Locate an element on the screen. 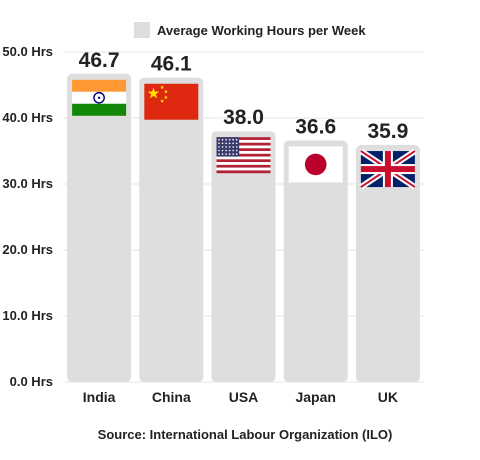  y-tick-label: 20.0 Hrs is located at coordinates (27, 249).